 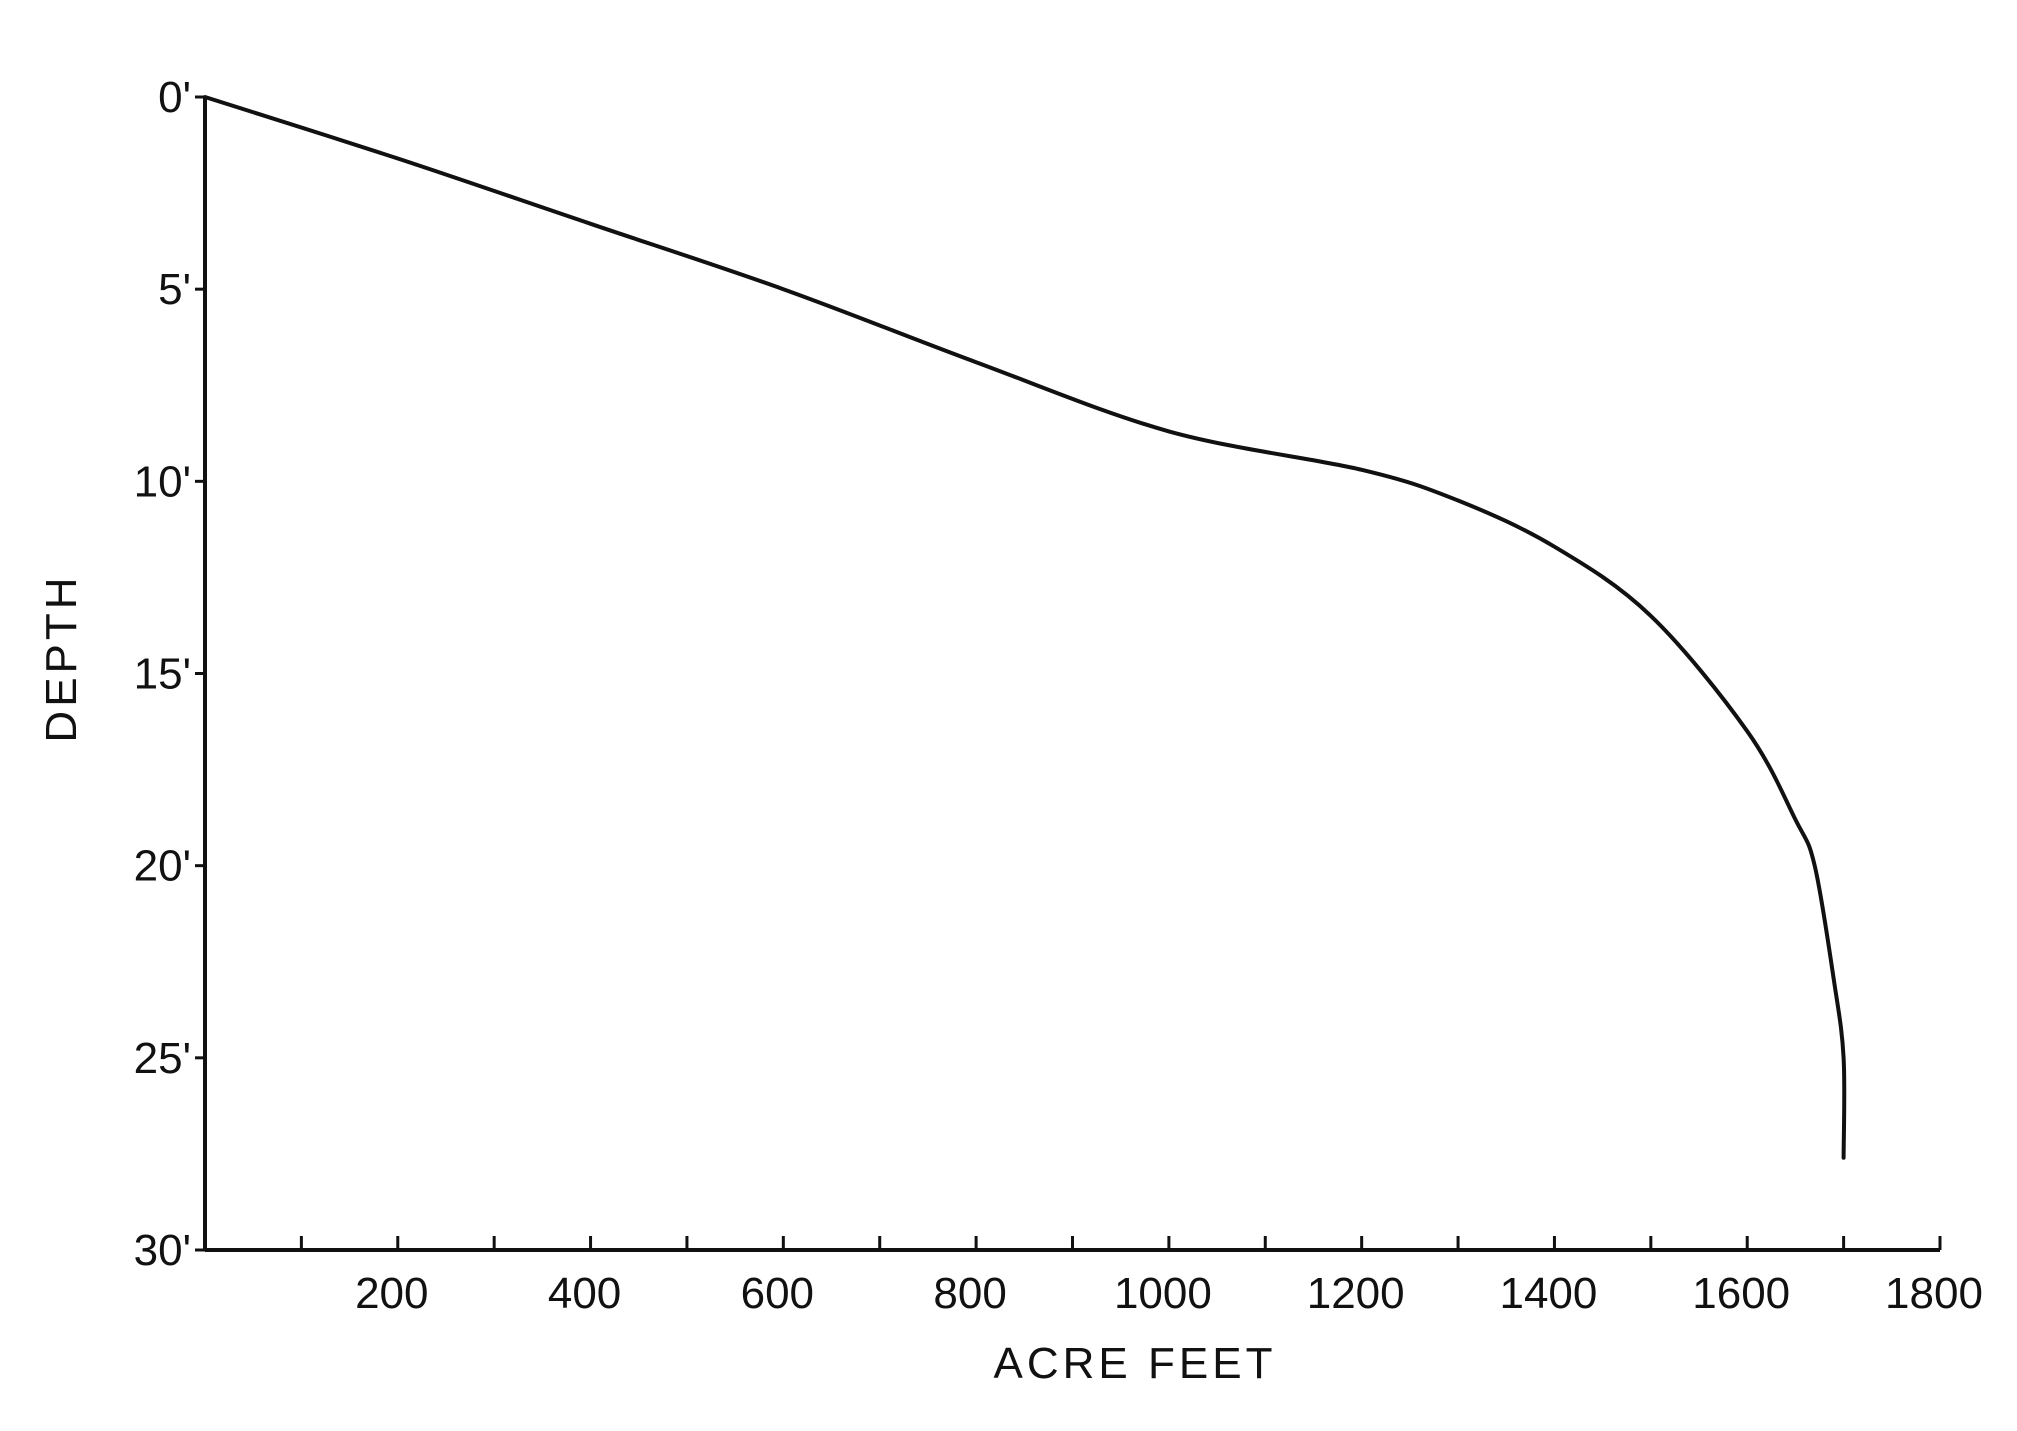 I want to click on y-tick-label: 0', so click(x=174, y=97).